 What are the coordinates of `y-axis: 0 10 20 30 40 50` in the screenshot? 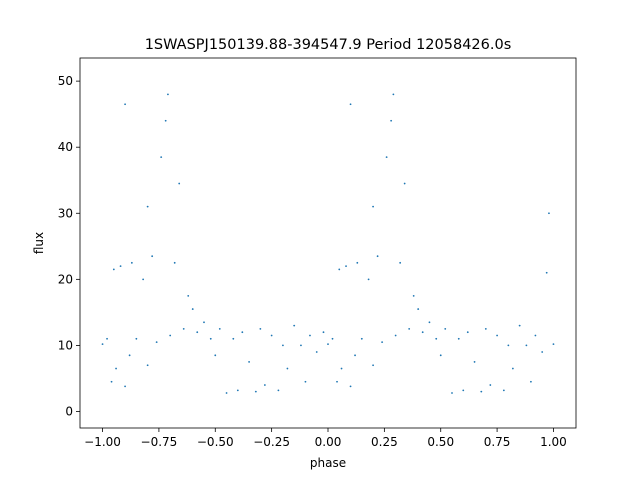 It's located at (69, 246).